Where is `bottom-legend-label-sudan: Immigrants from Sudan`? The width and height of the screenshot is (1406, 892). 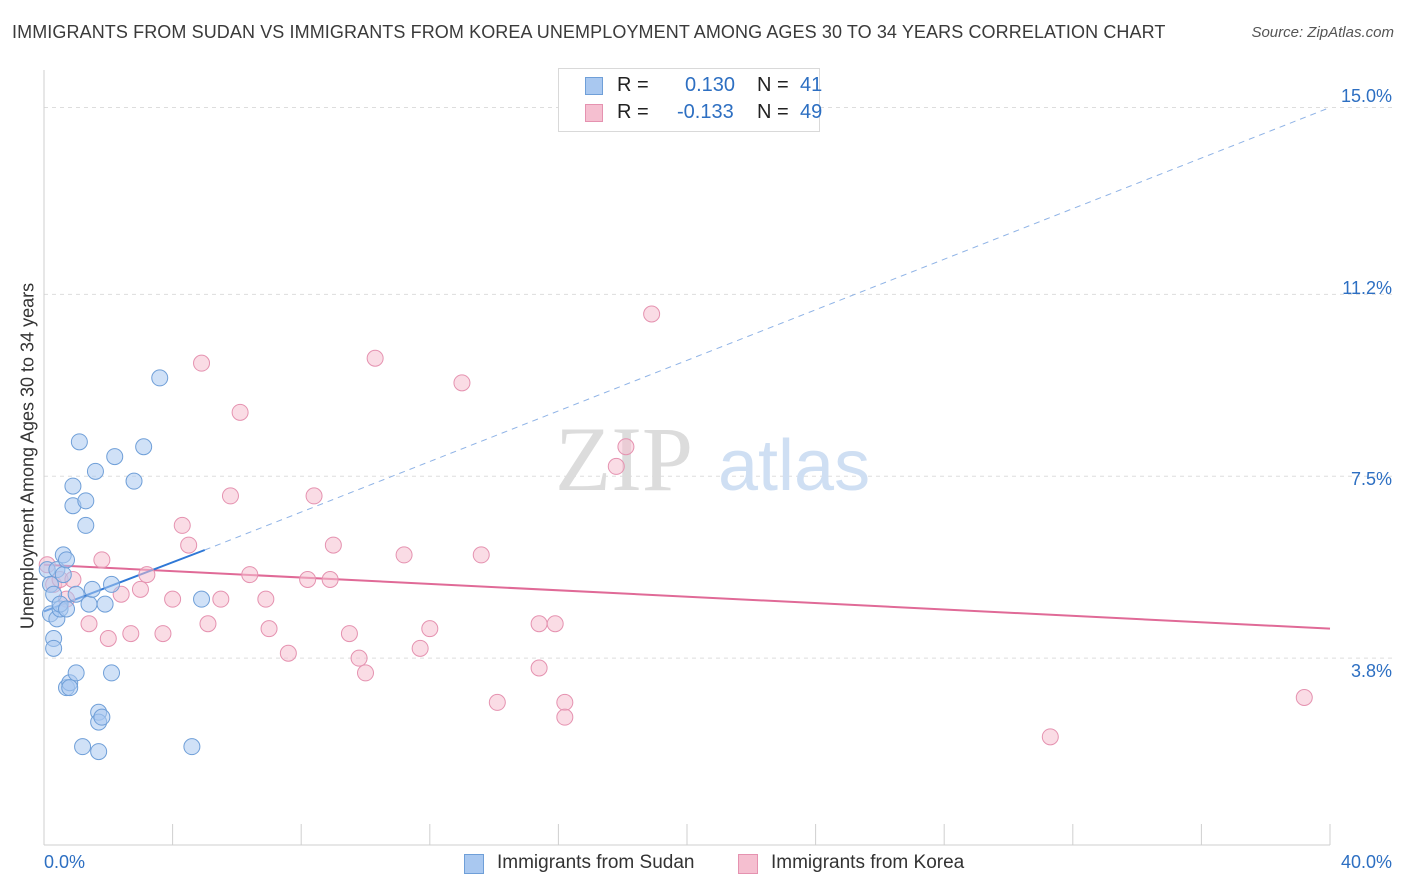 bottom-legend-label-sudan: Immigrants from Sudan is located at coordinates (596, 862).